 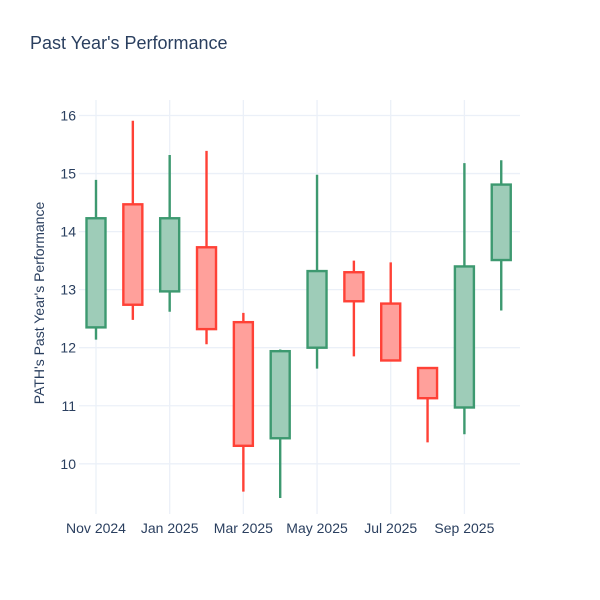 What do you see at coordinates (68, 348) in the screenshot?
I see `y-axis-tick-label: 12` at bounding box center [68, 348].